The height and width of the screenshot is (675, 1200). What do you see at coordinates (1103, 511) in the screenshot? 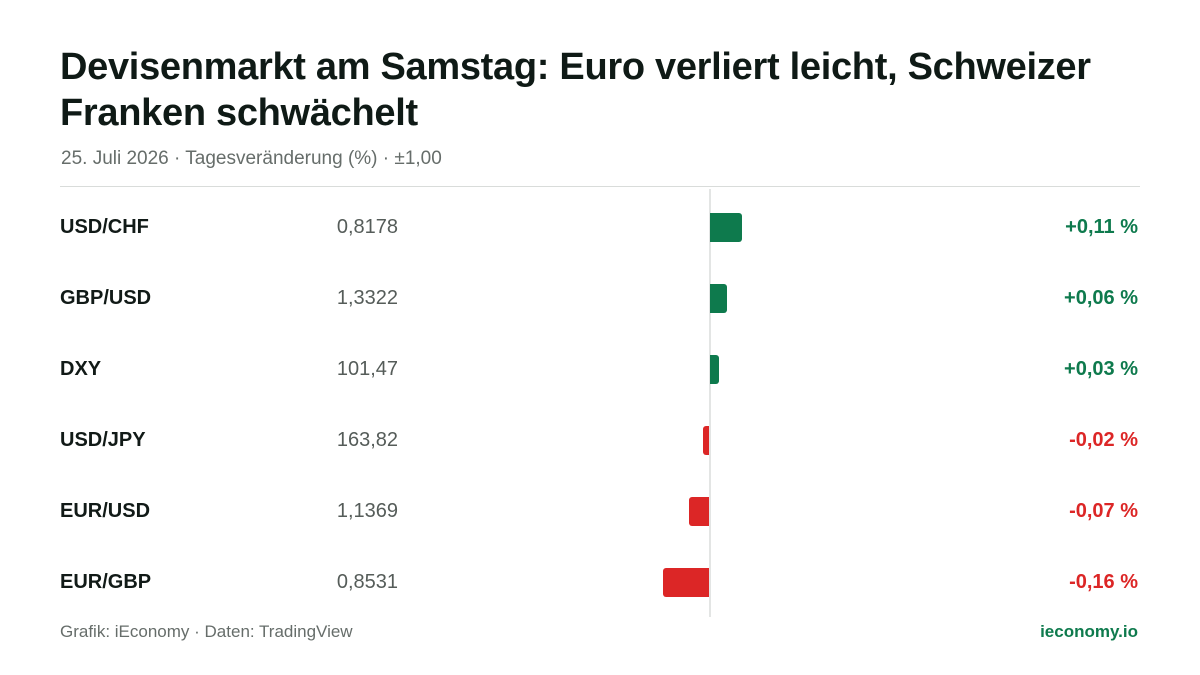
I see `change-label: -0,07 %` at bounding box center [1103, 511].